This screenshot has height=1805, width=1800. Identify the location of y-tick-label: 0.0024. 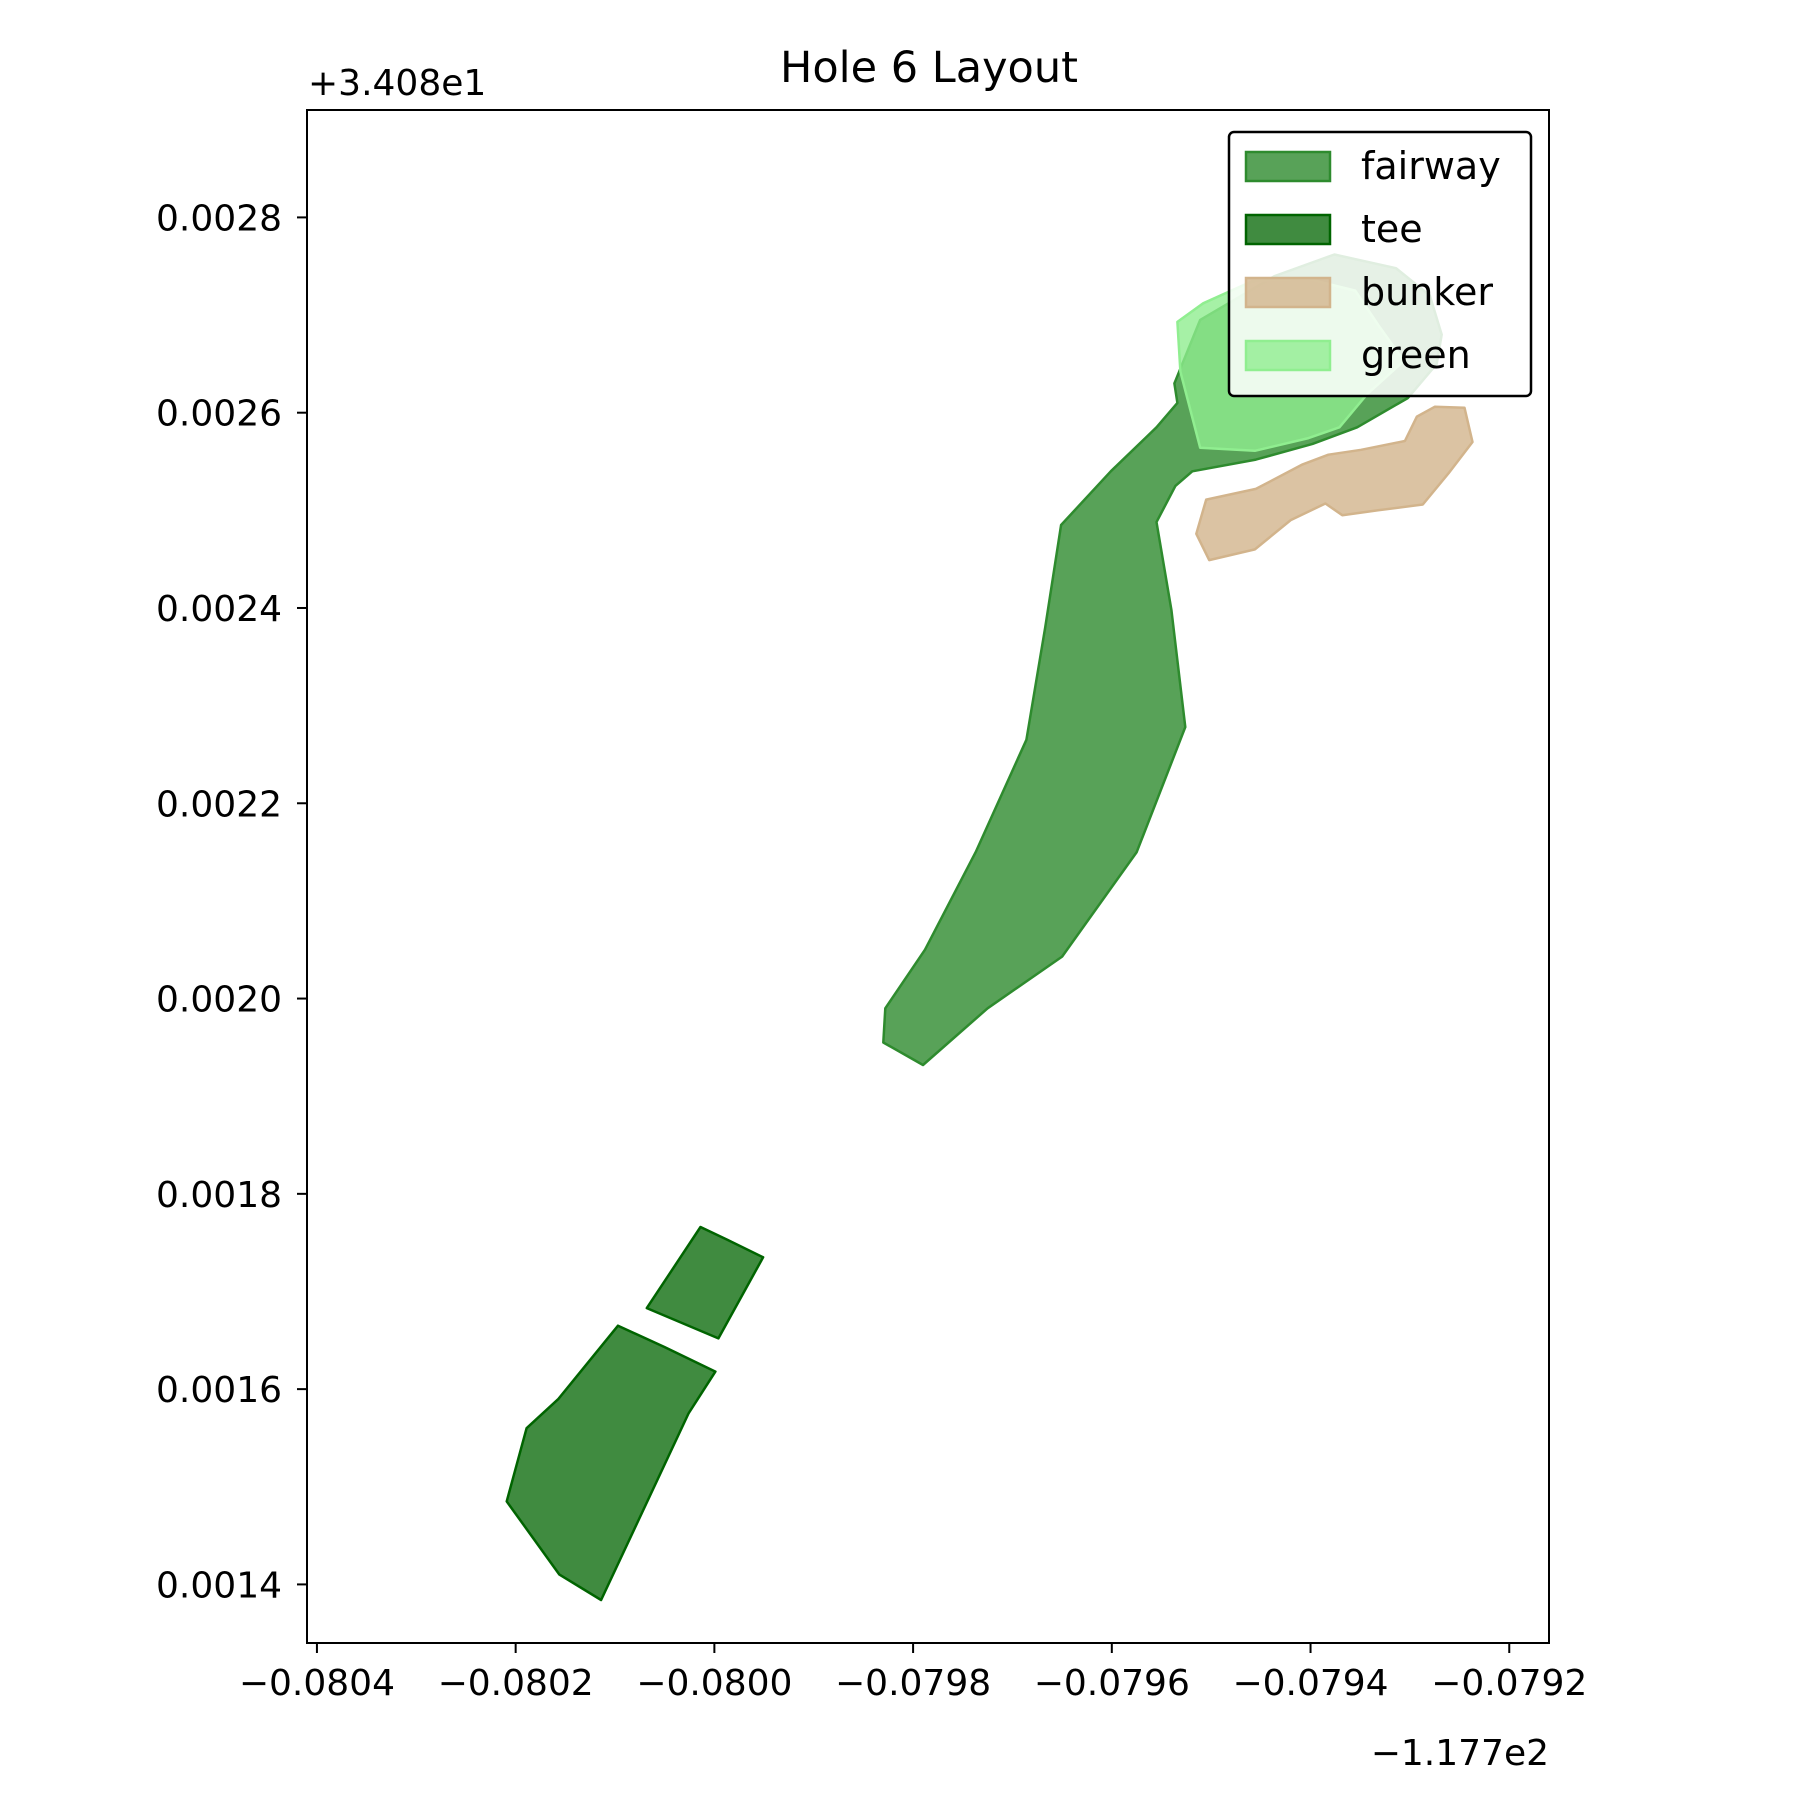
(219, 609).